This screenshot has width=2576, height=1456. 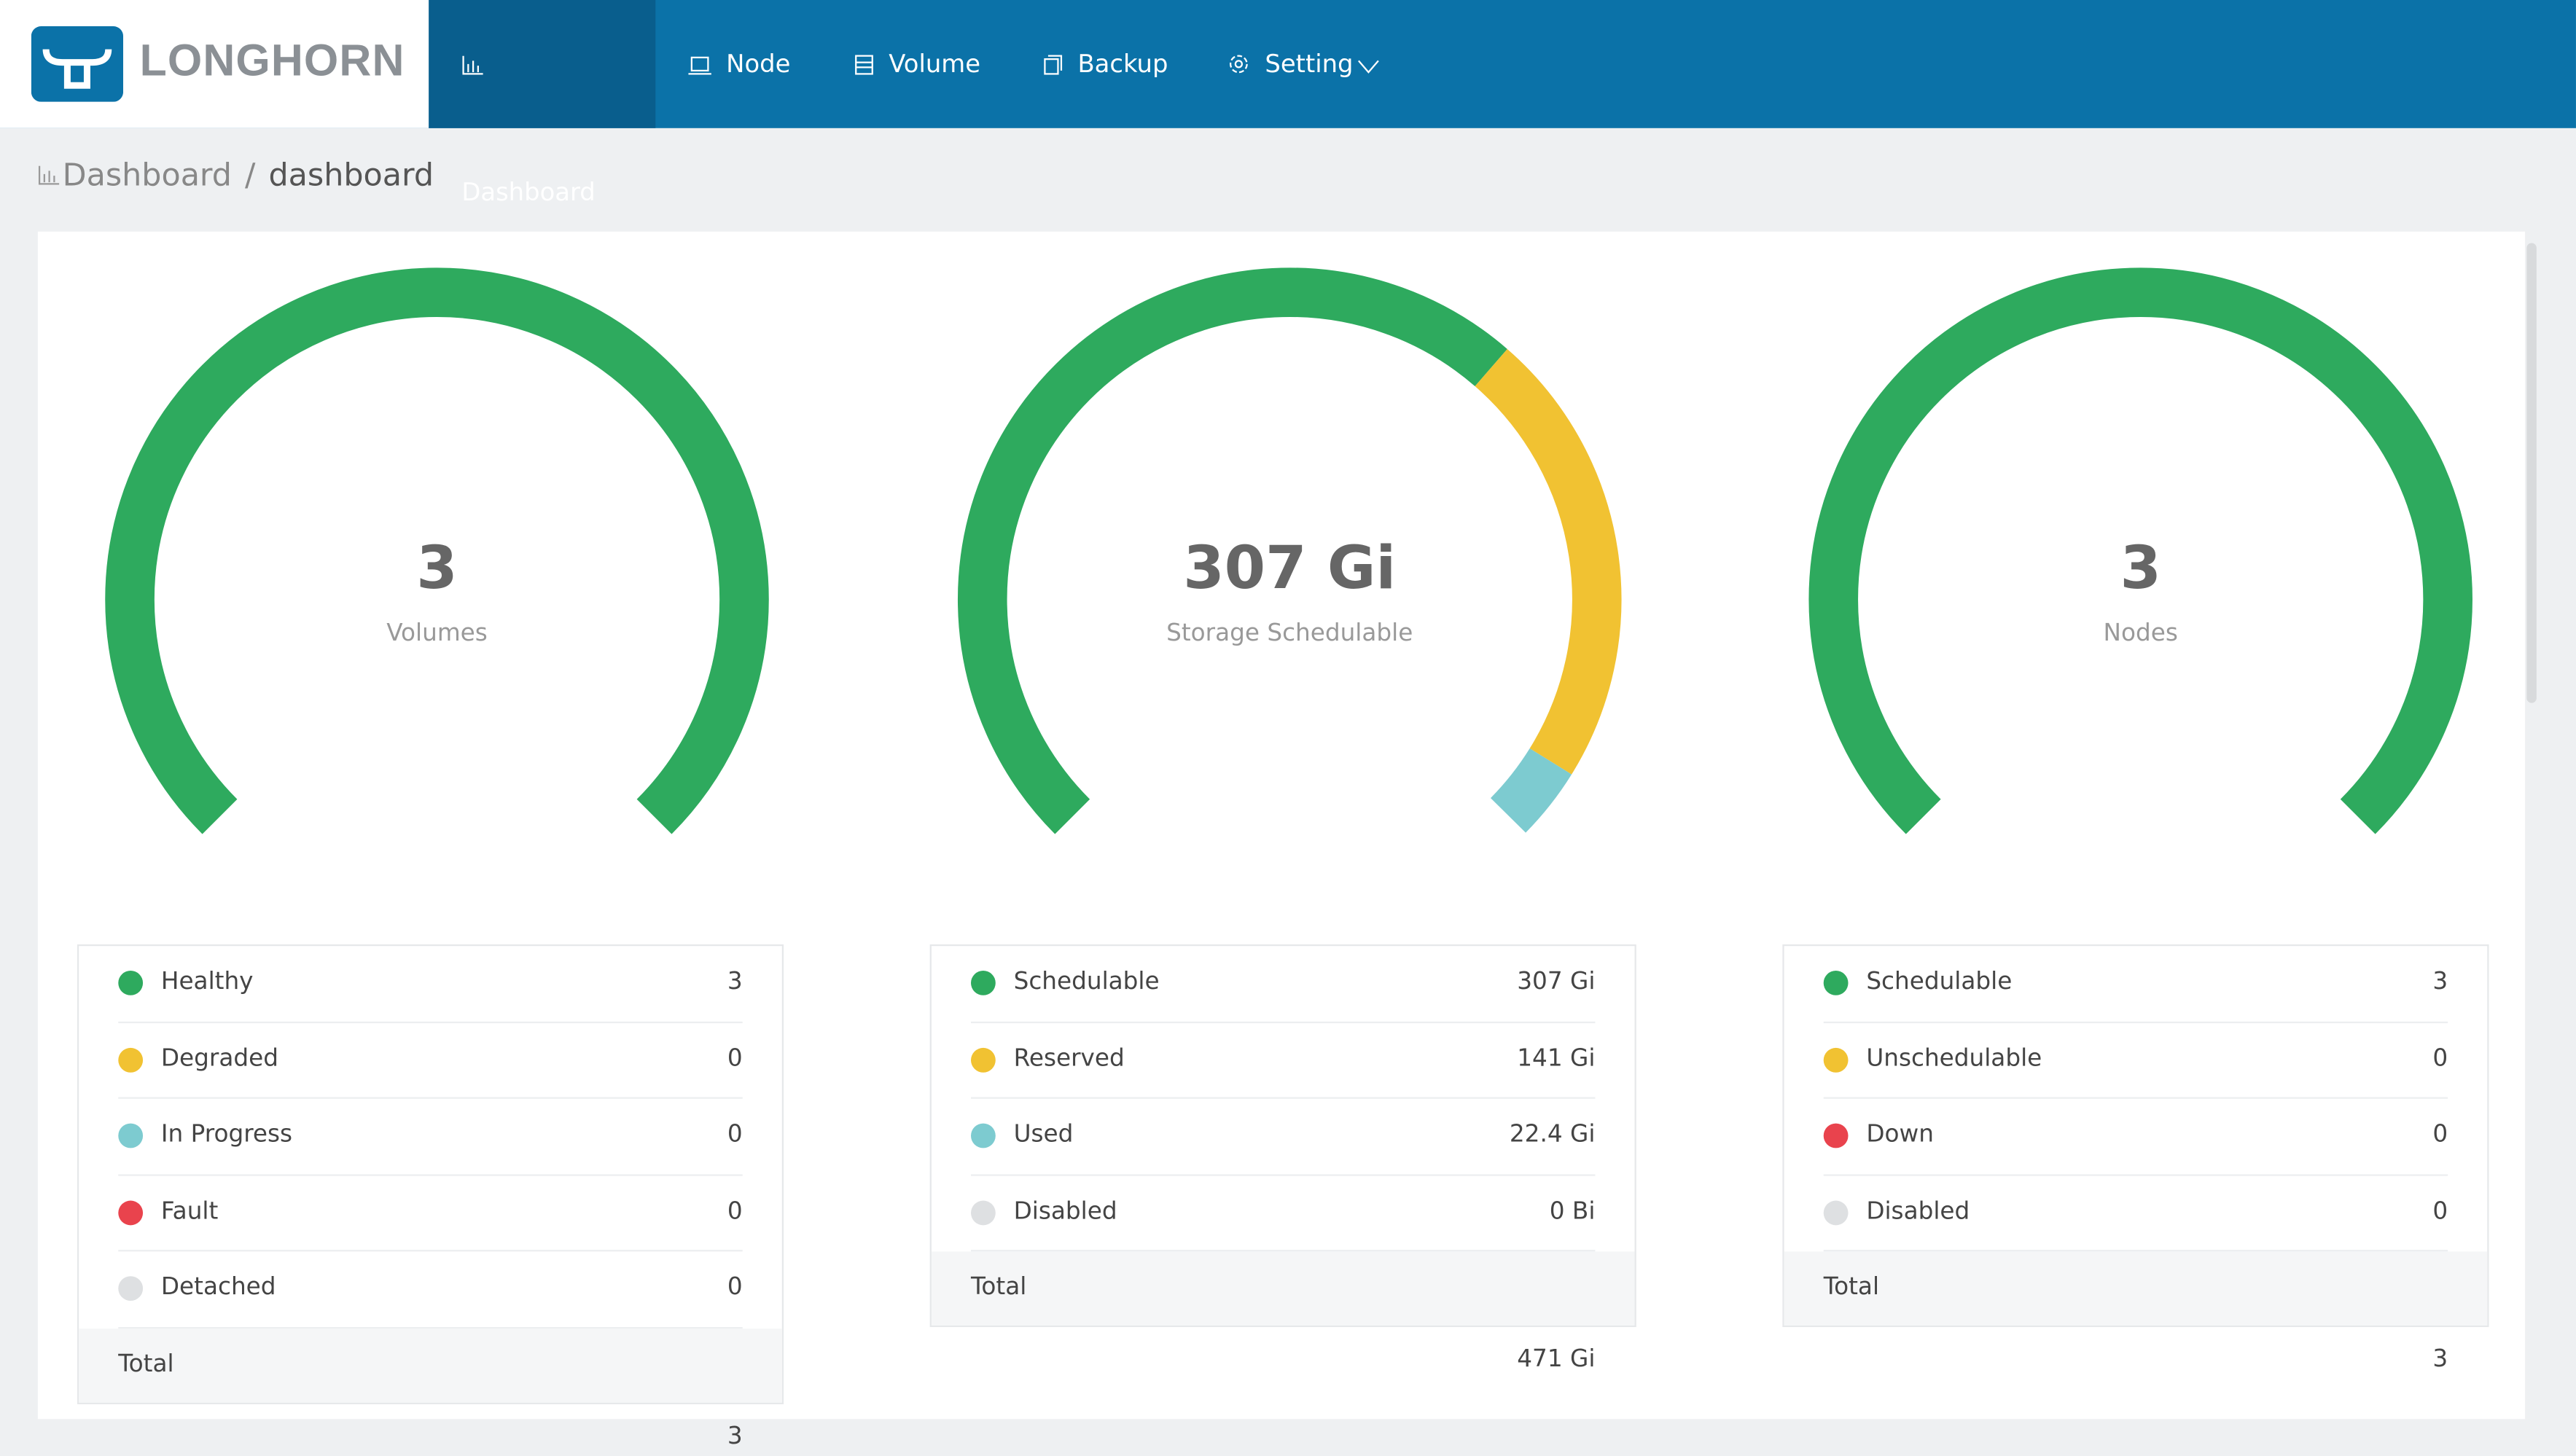 I want to click on status-row: Used 22.4 Gi, so click(x=1283, y=1137).